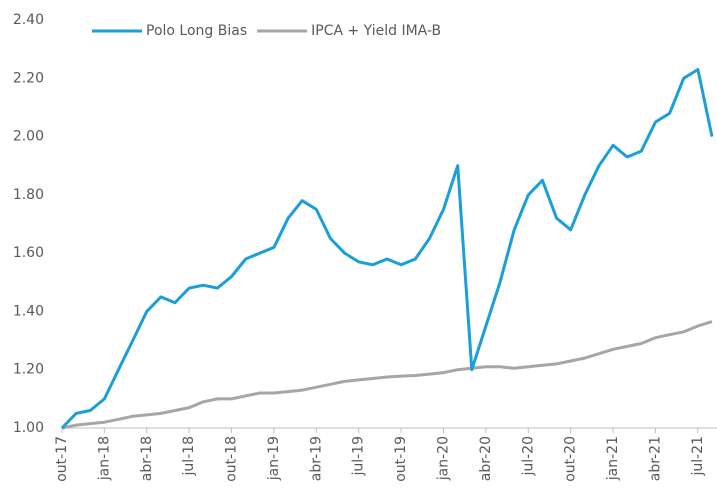 Image resolution: width=717 pixels, height=493 pixels. What do you see at coordinates (28, 78) in the screenshot?
I see `y-tick-label: 2.20` at bounding box center [28, 78].